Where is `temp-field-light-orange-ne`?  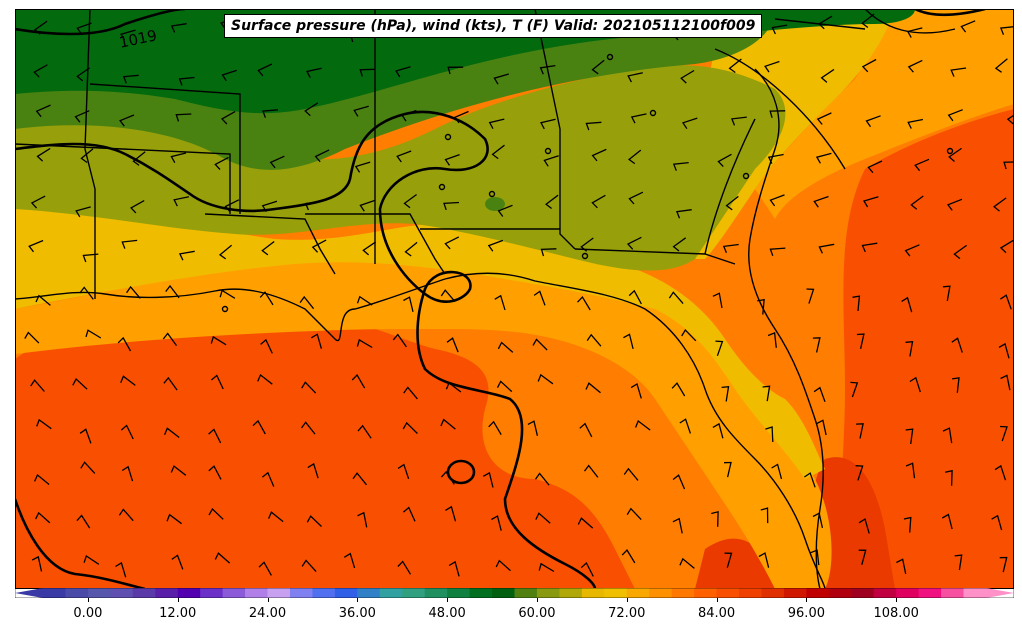 temp-field-light-orange-ne is located at coordinates (884, 114).